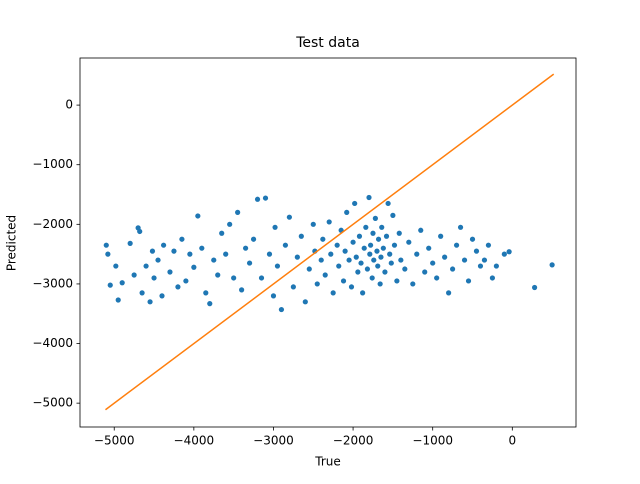  What do you see at coordinates (69, 105) in the screenshot?
I see `y-tick-label: 0` at bounding box center [69, 105].